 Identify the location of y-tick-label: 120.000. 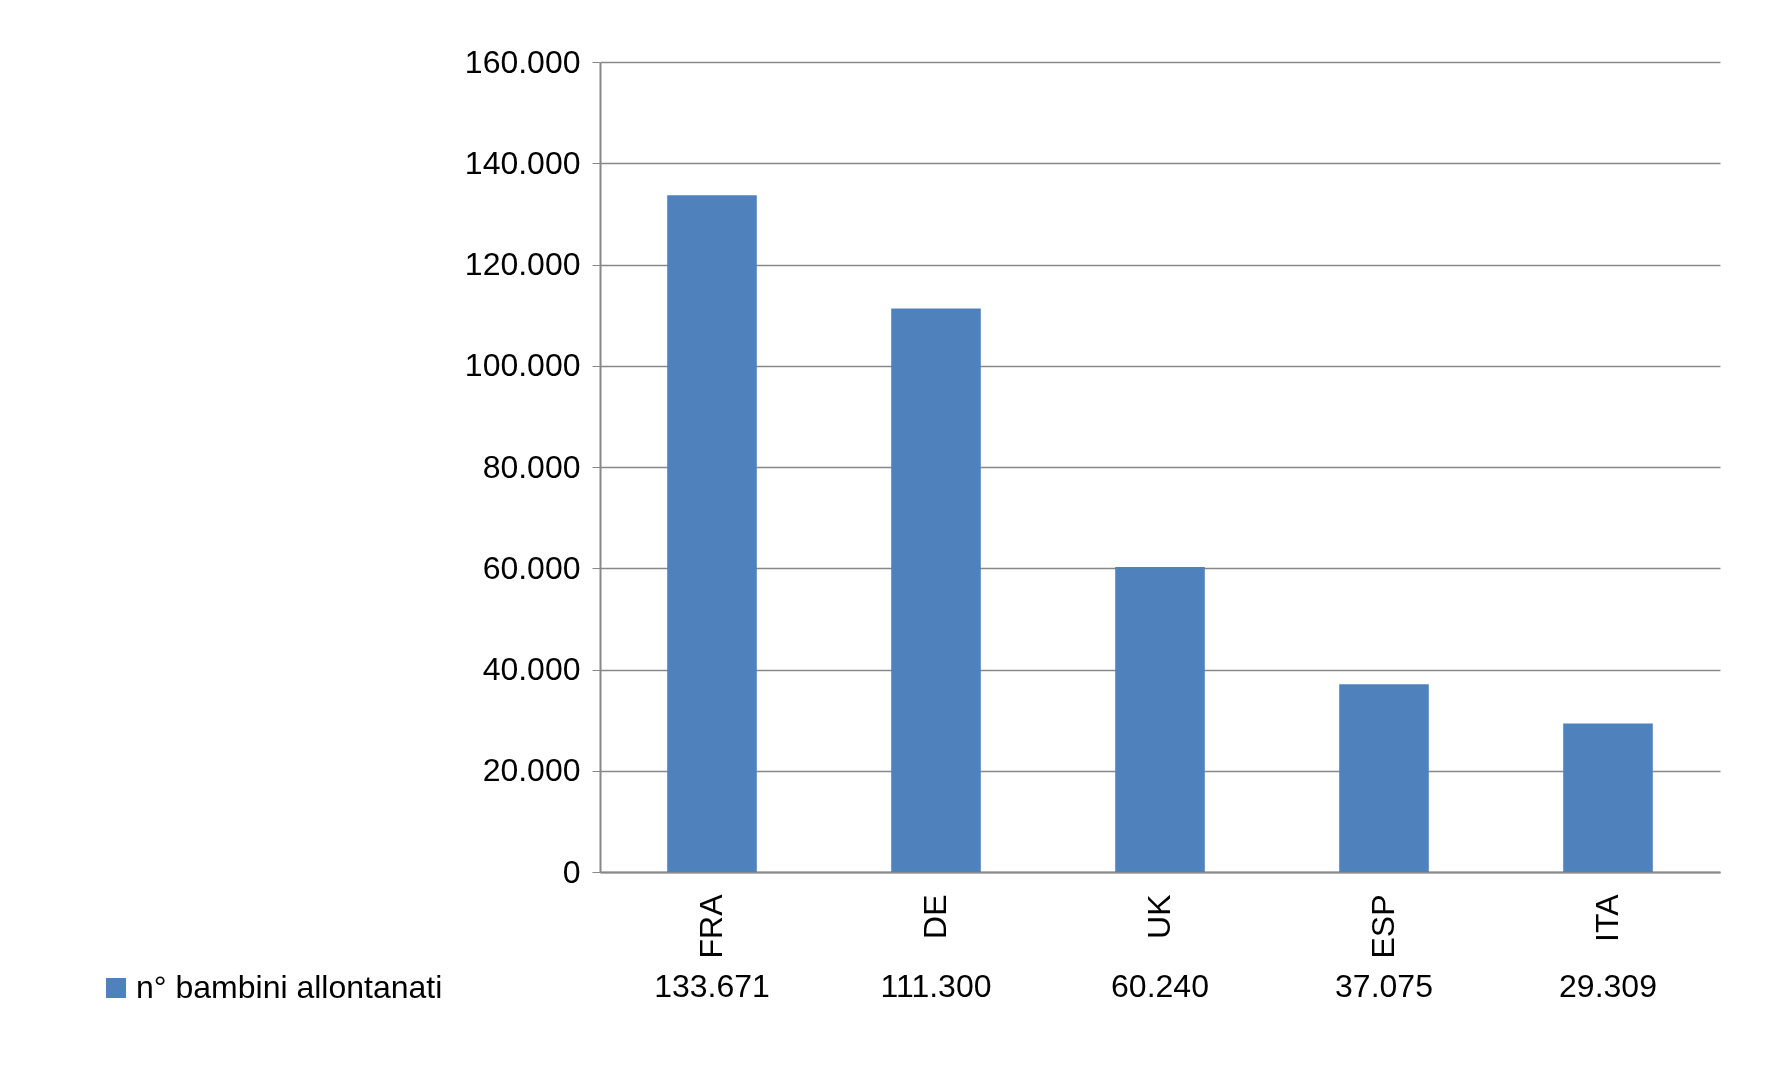
(522, 264).